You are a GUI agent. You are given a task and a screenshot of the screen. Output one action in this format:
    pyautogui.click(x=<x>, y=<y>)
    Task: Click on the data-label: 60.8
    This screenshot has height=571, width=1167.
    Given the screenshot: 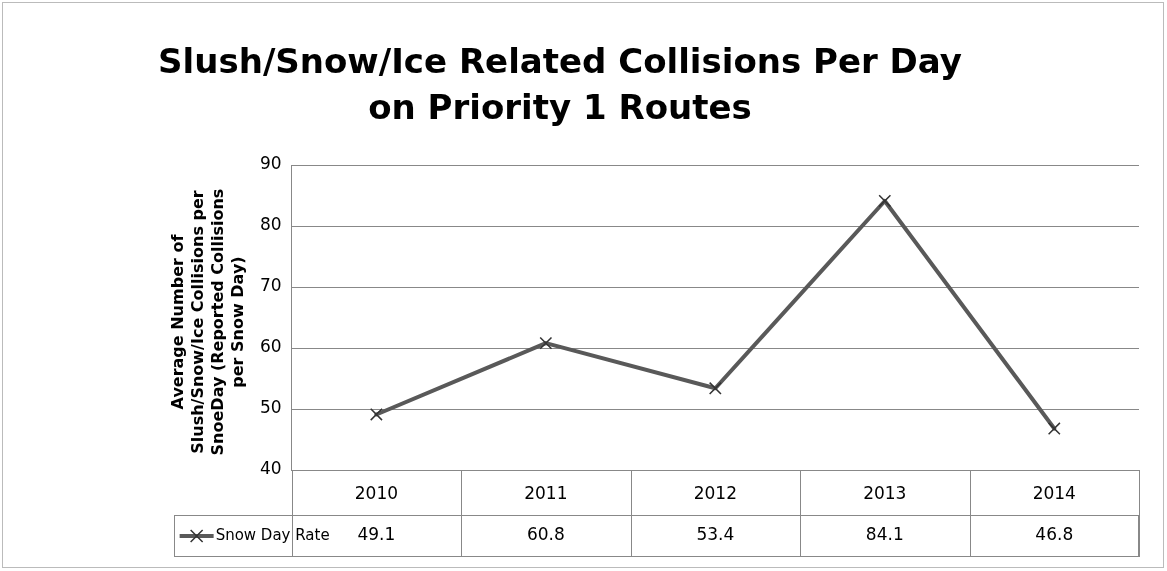 What is the action you would take?
    pyautogui.click(x=545, y=534)
    